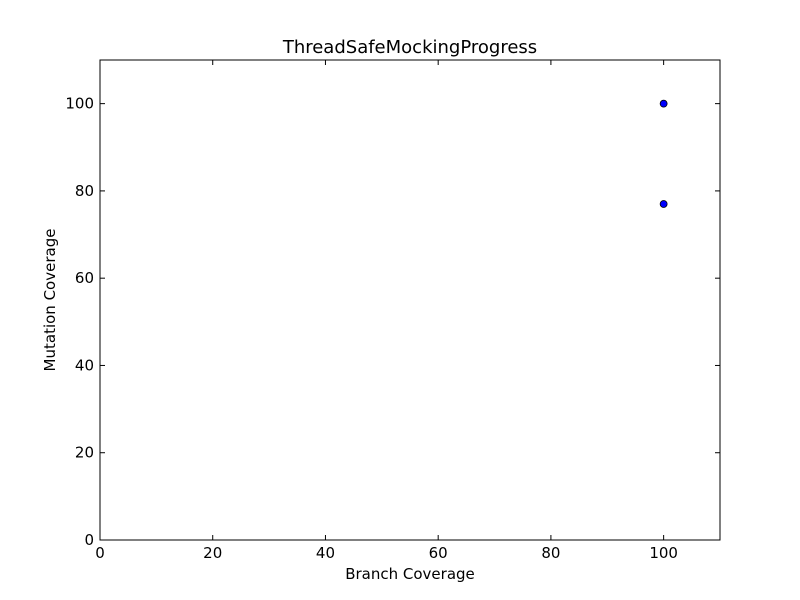 Image resolution: width=800 pixels, height=600 pixels. I want to click on chart-title: ThreadSafeMockingProgress, so click(409, 47).